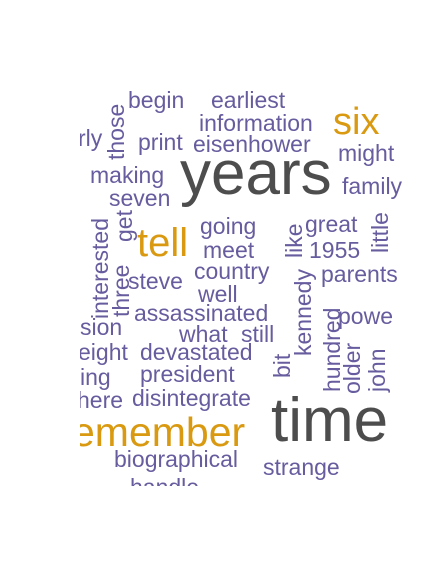  I want to click on word-years: years, so click(256, 173).